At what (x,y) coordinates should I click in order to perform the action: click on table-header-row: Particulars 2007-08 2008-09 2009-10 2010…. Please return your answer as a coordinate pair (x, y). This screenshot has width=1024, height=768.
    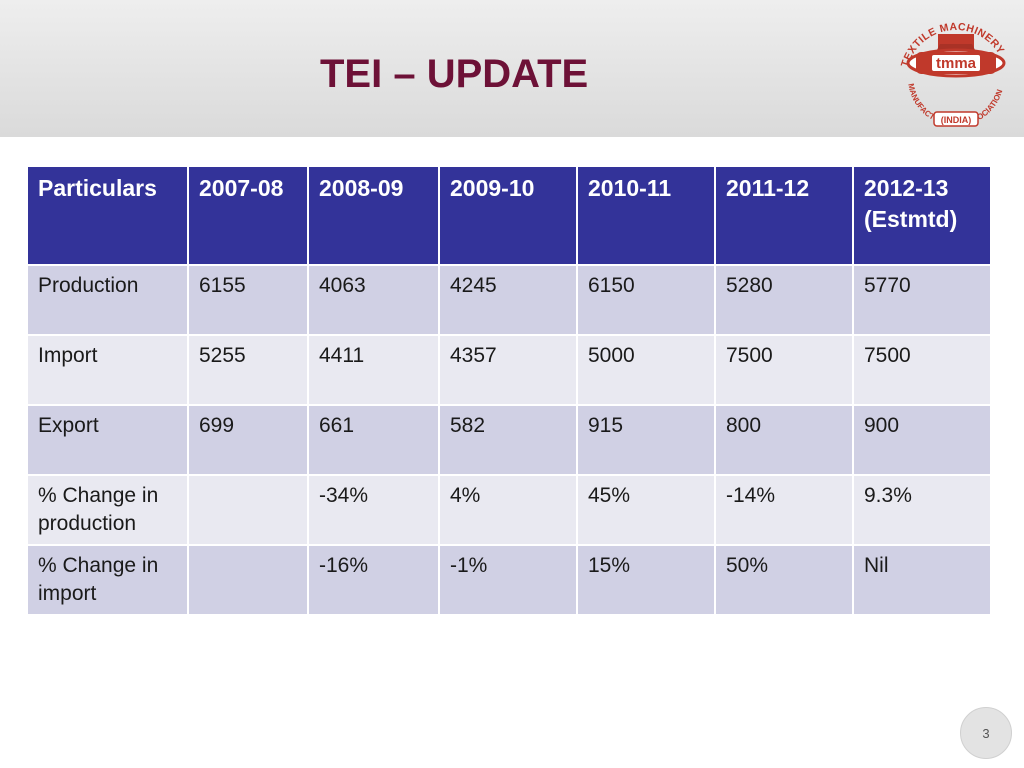
    Looking at the image, I should click on (509, 215).